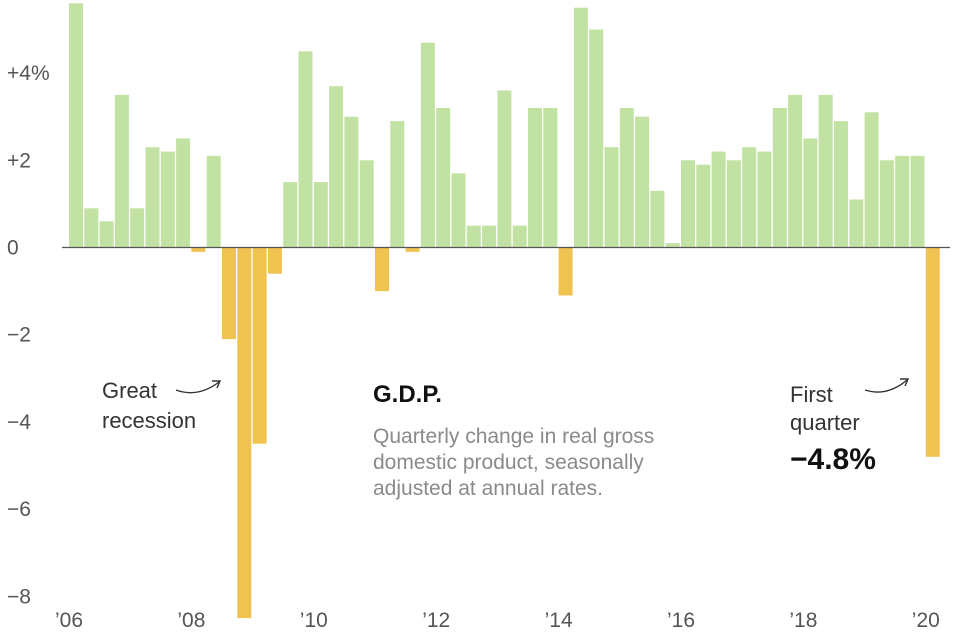 This screenshot has height=639, width=960. What do you see at coordinates (833, 459) in the screenshot?
I see `first-quarter-value: −4.8%` at bounding box center [833, 459].